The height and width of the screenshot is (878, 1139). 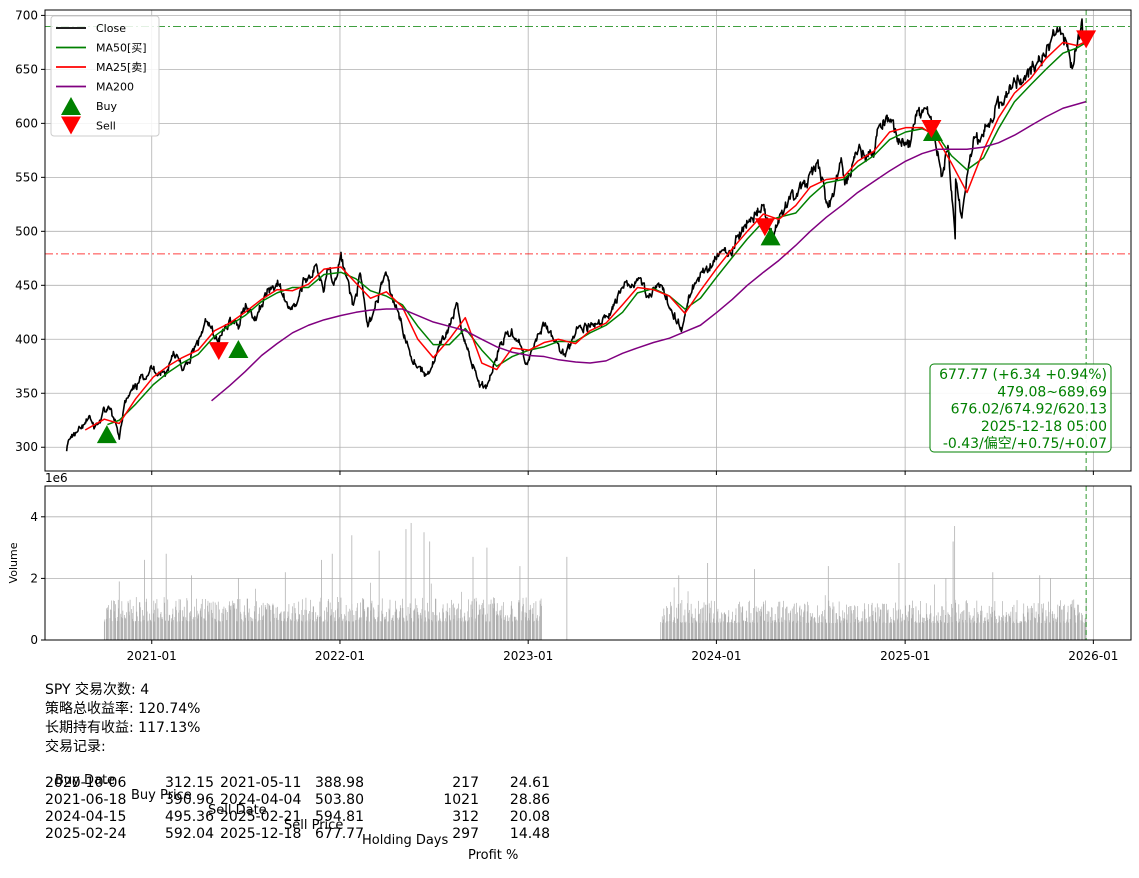 I want to click on price-ytick-label: 550, so click(x=26, y=177).